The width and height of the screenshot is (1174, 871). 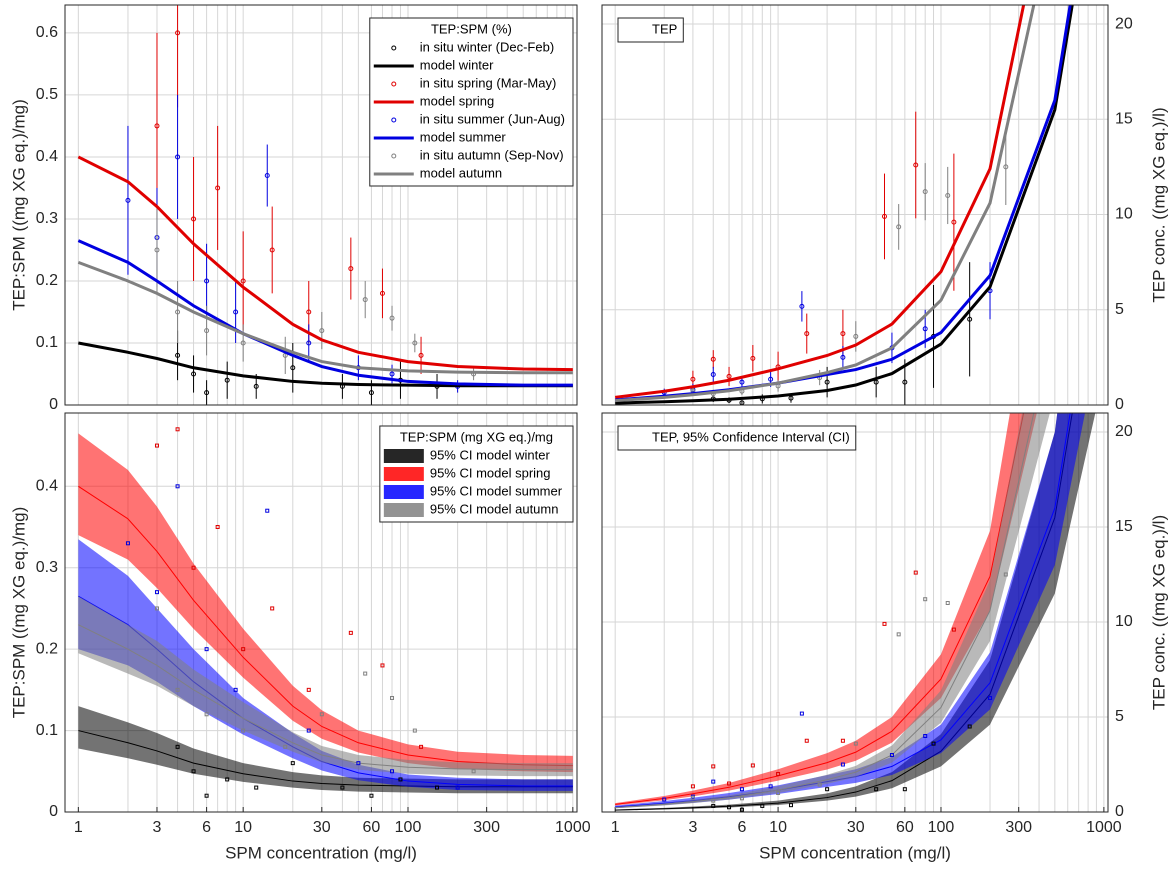 I want to click on y-tick-label: 0.4, so click(x=47, y=486).